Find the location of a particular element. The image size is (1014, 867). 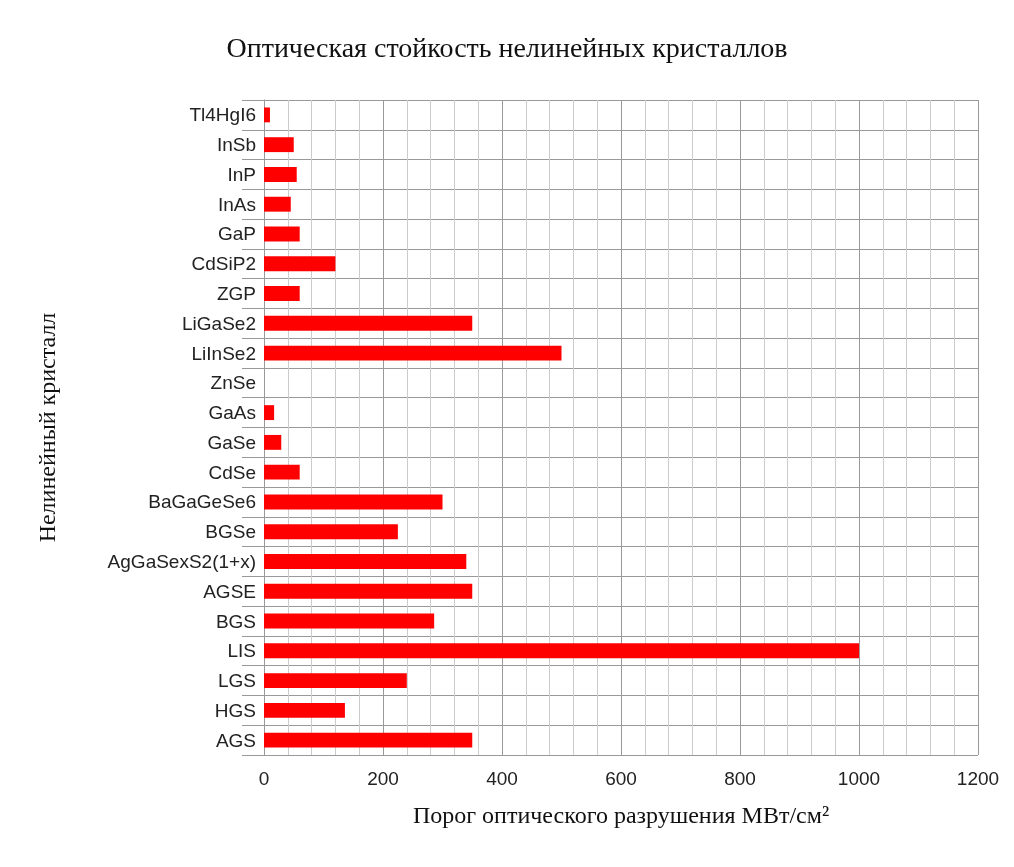

x-axis-title: Порог оптического разрушения МВт/см² is located at coordinates (621, 815).